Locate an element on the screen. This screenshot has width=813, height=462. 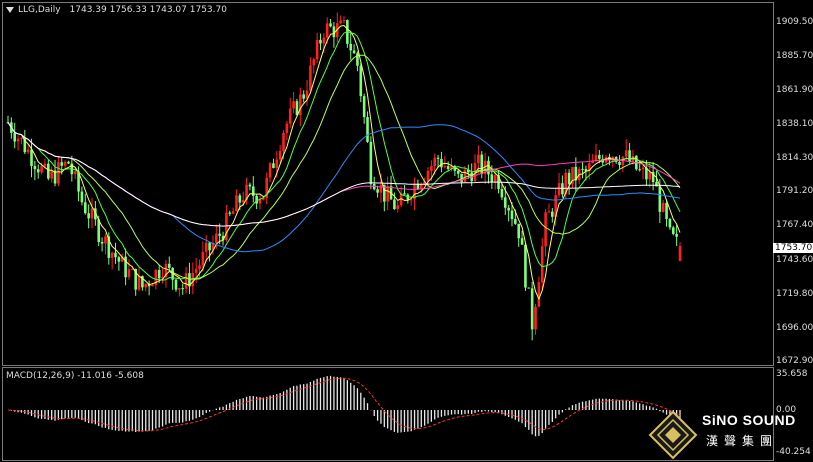
price-tick-label: 1814.30 is located at coordinates (794, 158).